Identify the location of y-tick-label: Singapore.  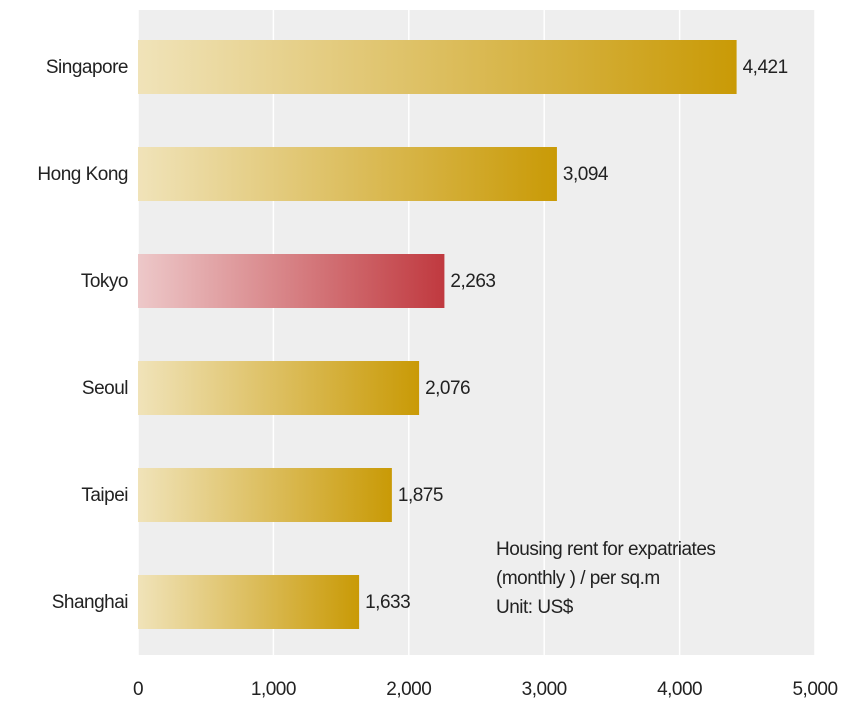
(87, 67).